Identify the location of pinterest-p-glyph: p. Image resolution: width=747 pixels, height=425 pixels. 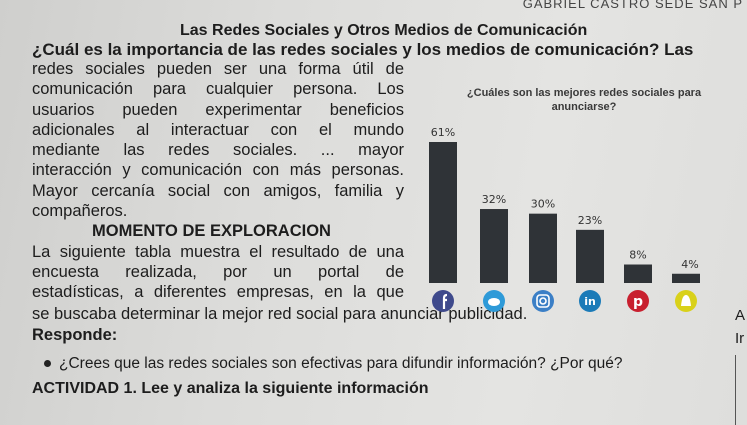
(638, 302).